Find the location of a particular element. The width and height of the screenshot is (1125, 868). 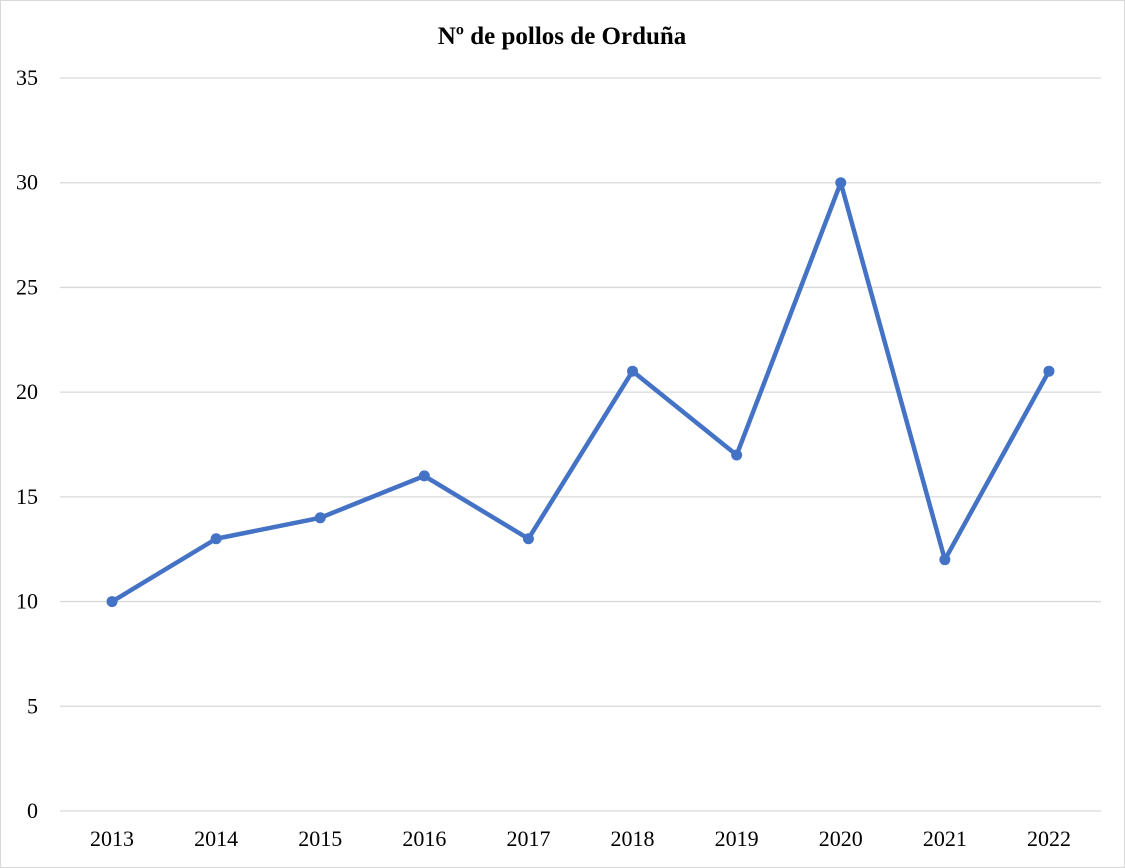

y-tick-label-25: 25 is located at coordinates (27, 286).